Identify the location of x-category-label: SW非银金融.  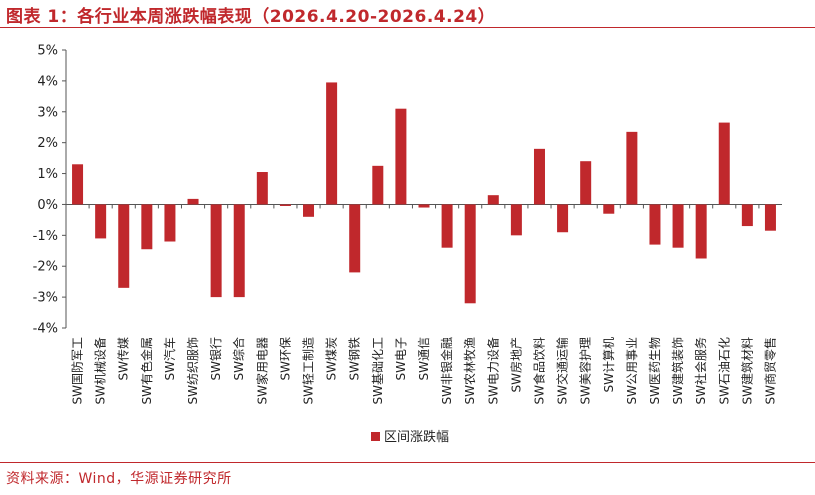
(446, 370).